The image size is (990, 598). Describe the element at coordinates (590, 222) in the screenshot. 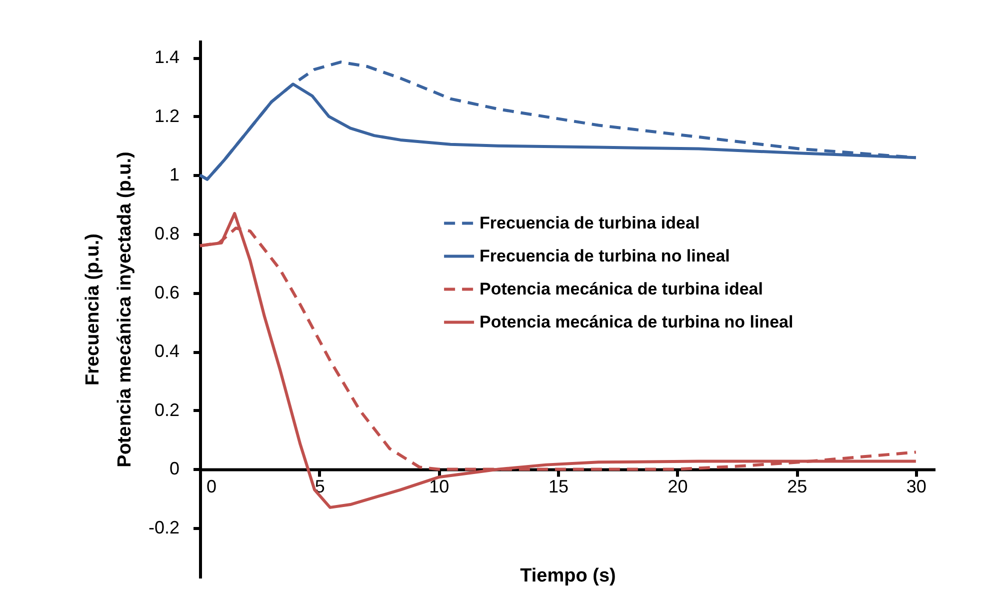

I see `legend-label: Frecuencia de turbina ideal` at that location.